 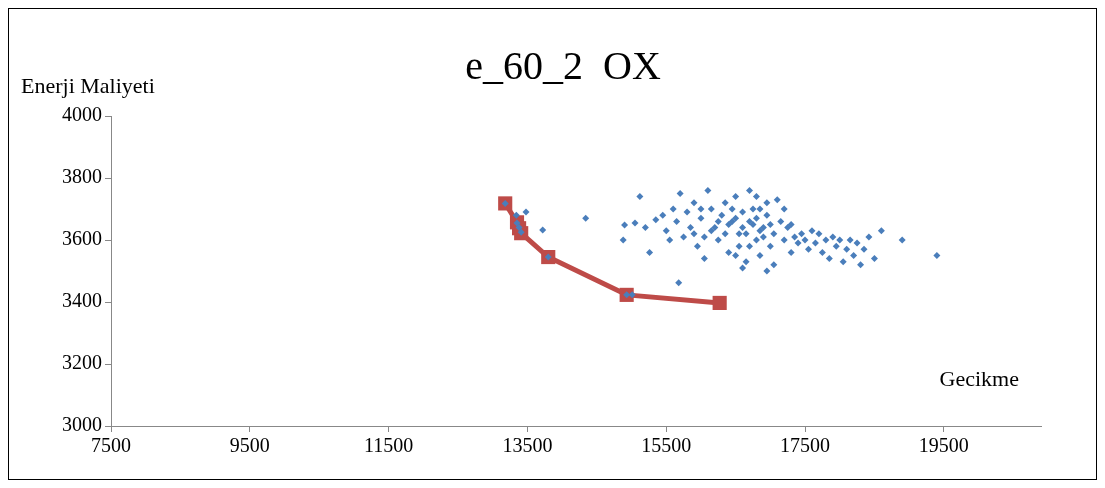 I want to click on x-tick-label: 17500, so click(x=805, y=445).